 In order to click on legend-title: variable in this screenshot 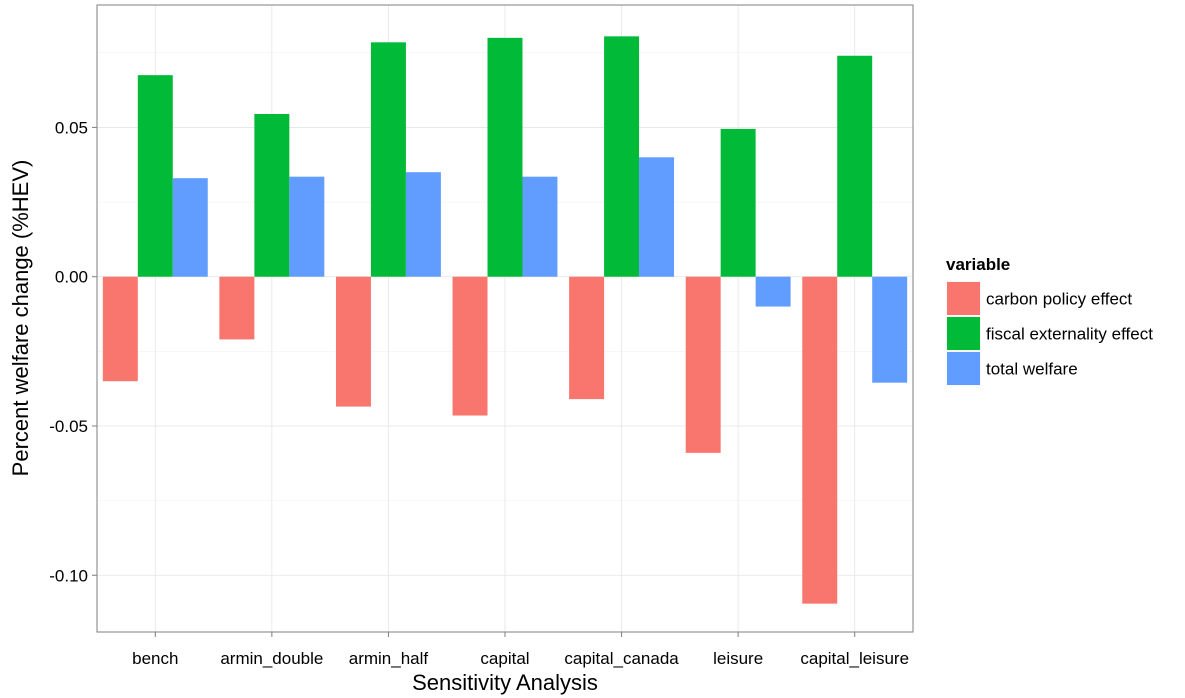, I will do `click(978, 264)`.